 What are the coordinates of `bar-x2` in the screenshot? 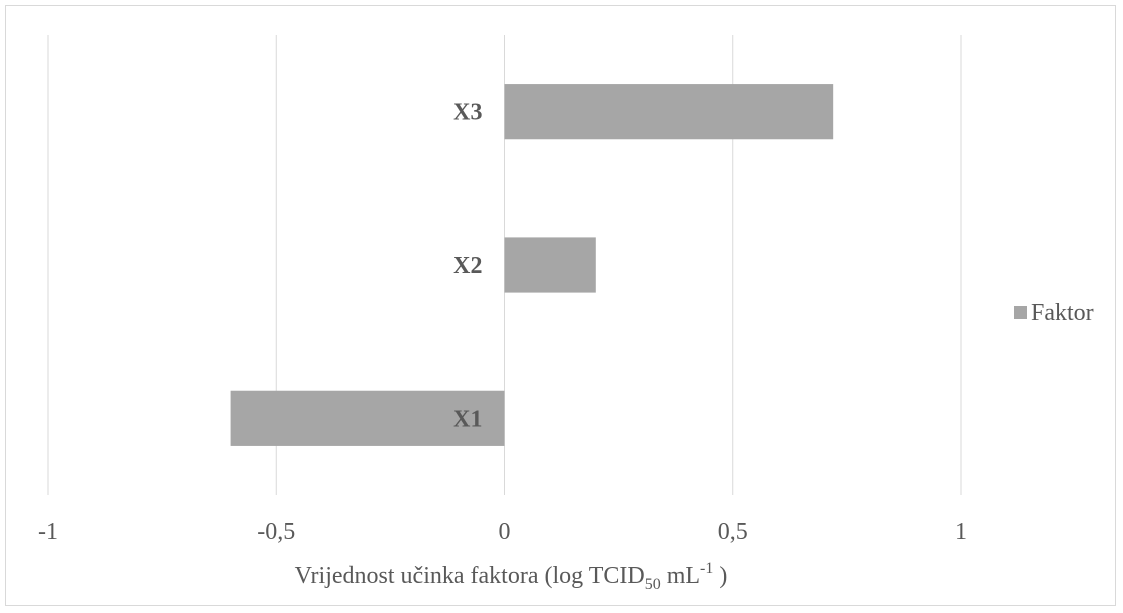 It's located at (550, 265).